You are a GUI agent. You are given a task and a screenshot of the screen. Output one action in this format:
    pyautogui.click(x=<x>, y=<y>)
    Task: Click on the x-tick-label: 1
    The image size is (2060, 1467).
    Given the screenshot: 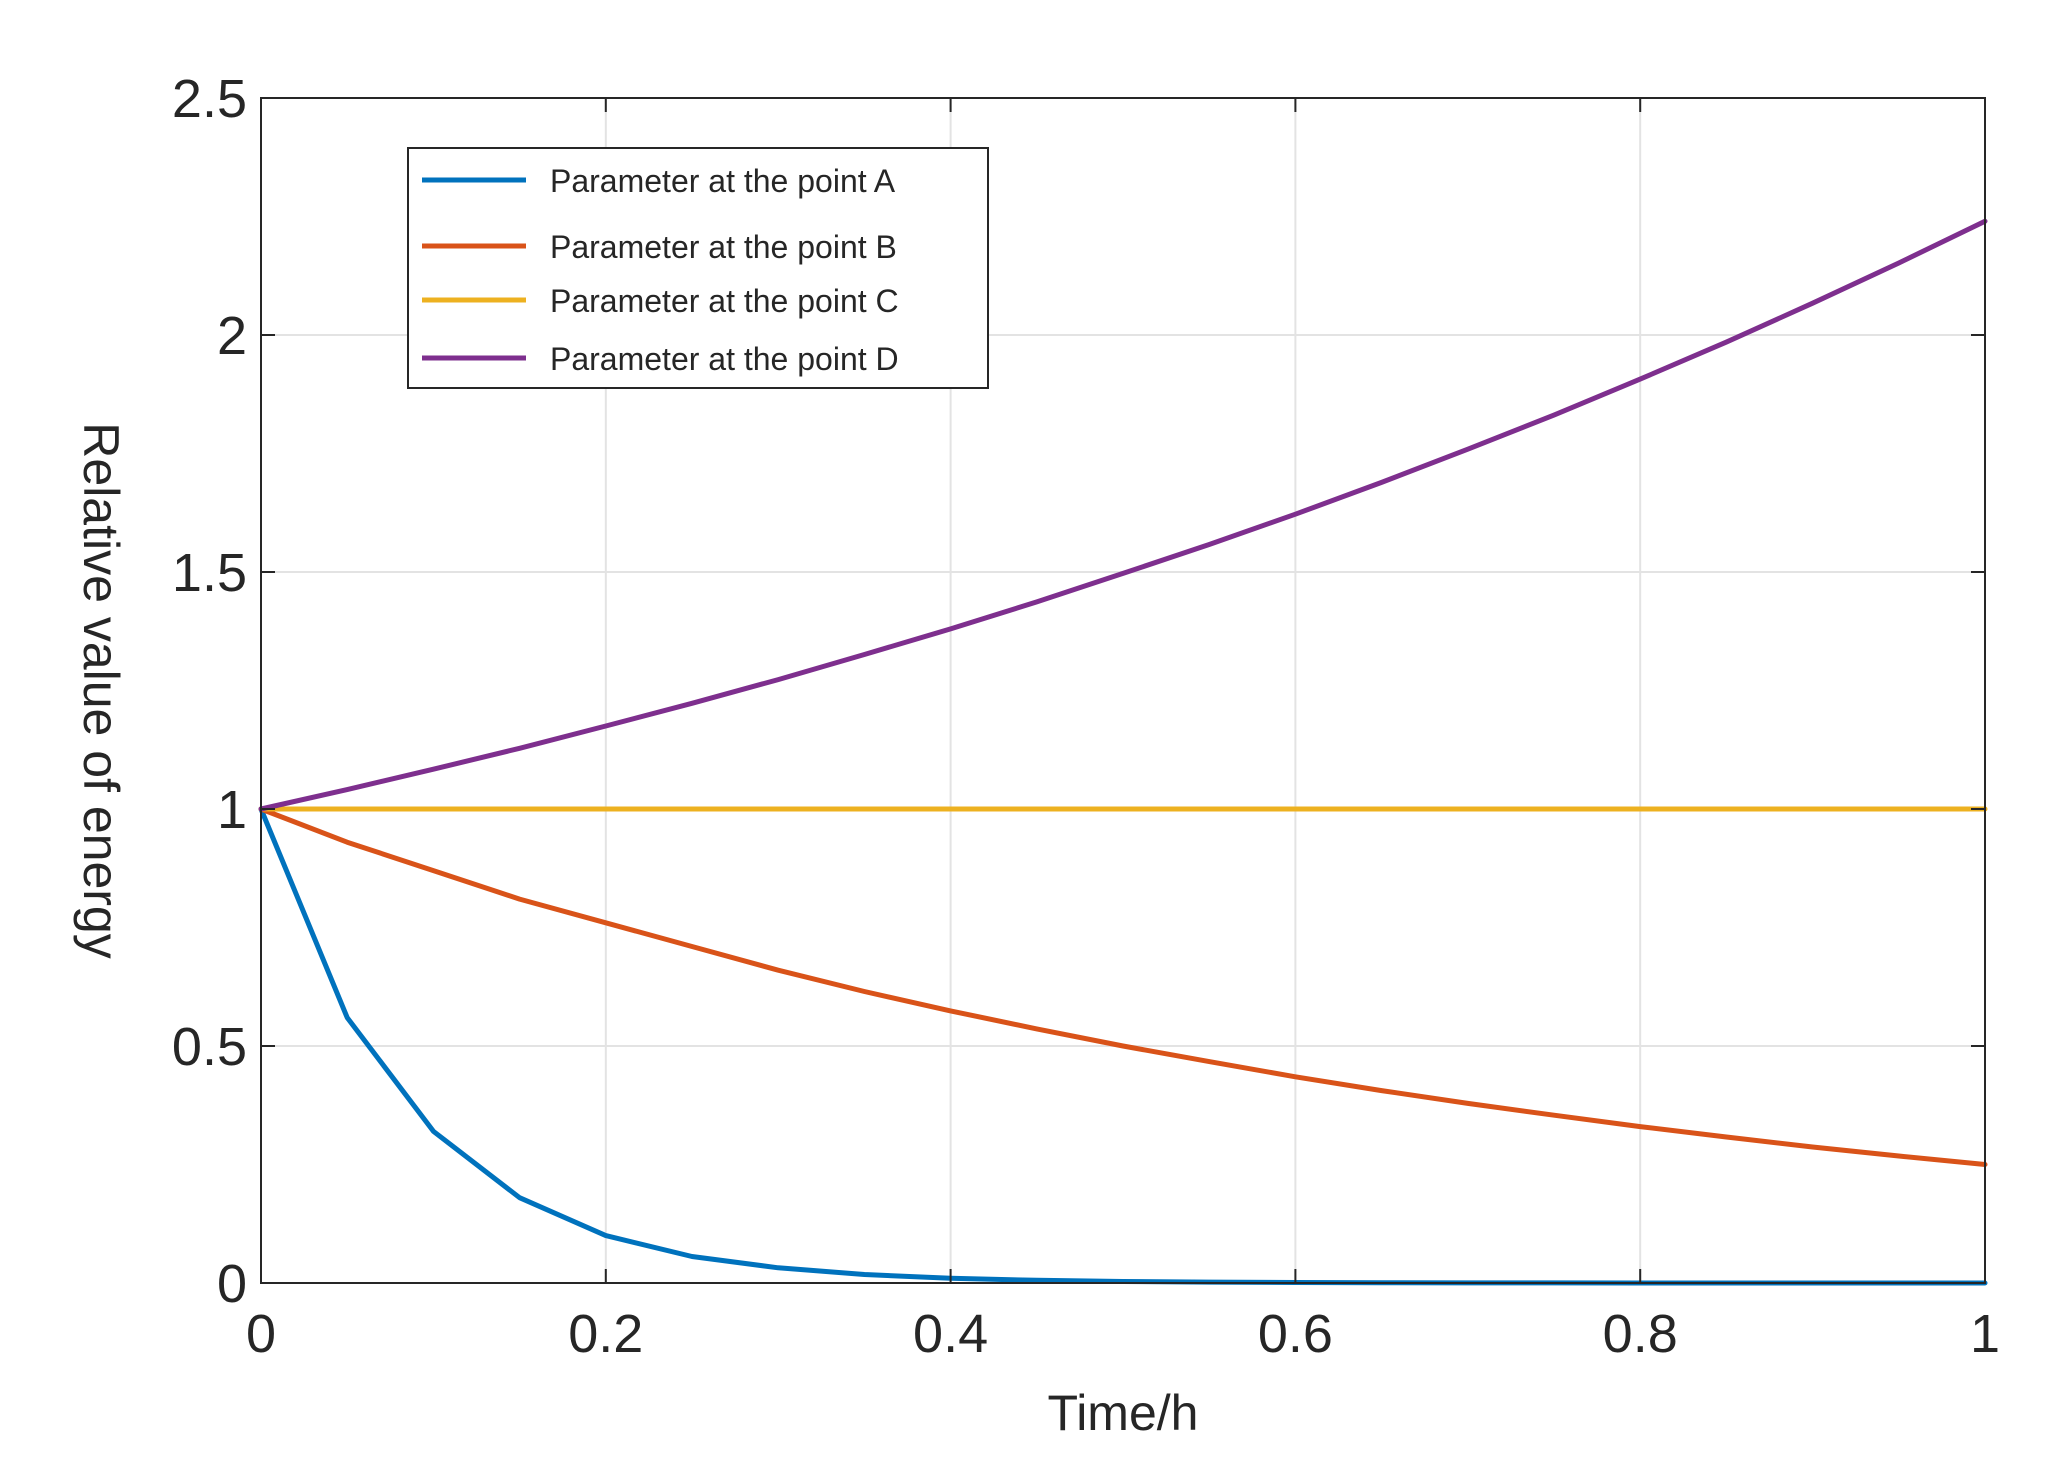 What is the action you would take?
    pyautogui.click(x=1985, y=1334)
    